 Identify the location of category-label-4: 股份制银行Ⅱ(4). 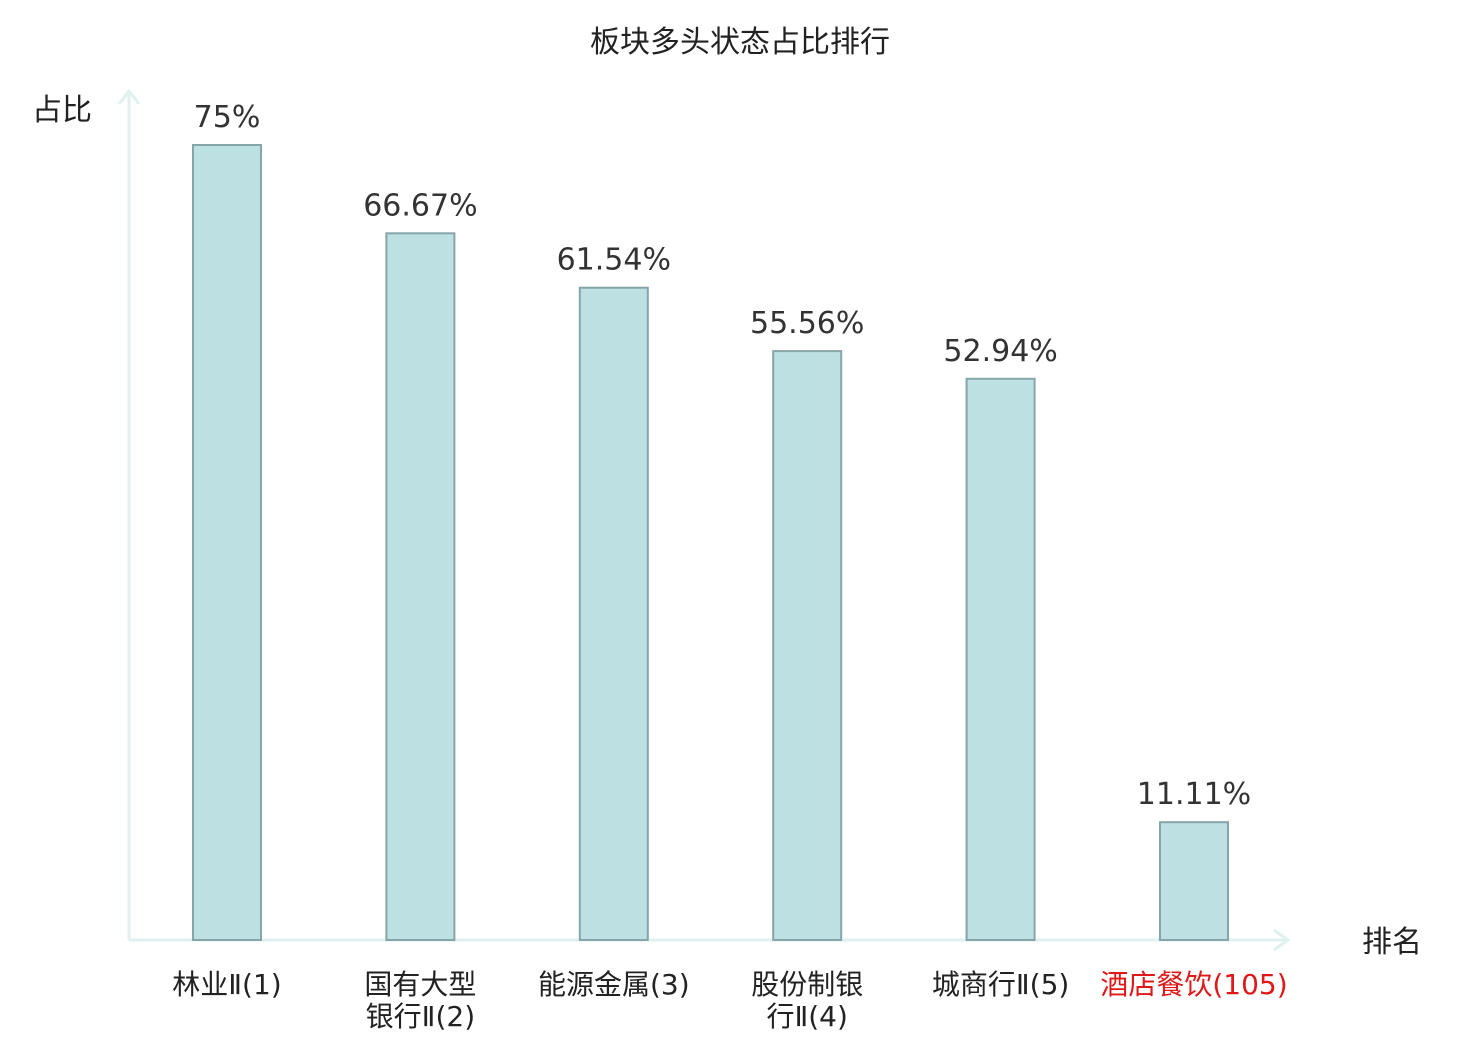
(807, 1000).